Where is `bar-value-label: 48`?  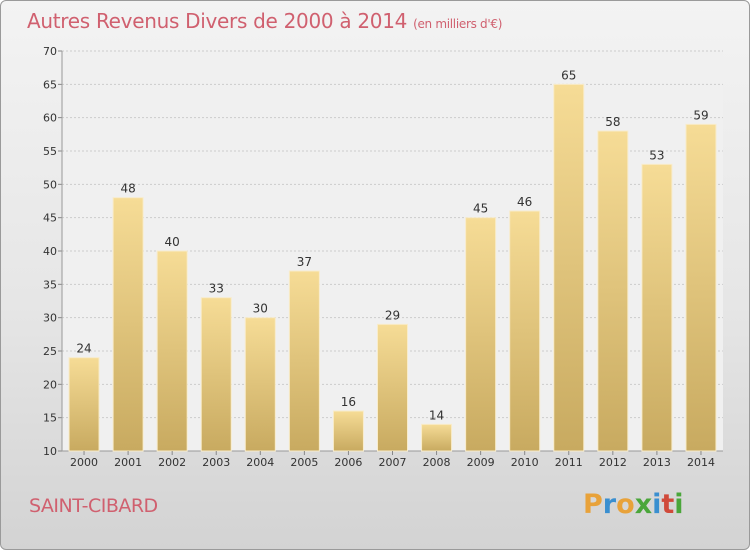
bar-value-label: 48 is located at coordinates (127, 189).